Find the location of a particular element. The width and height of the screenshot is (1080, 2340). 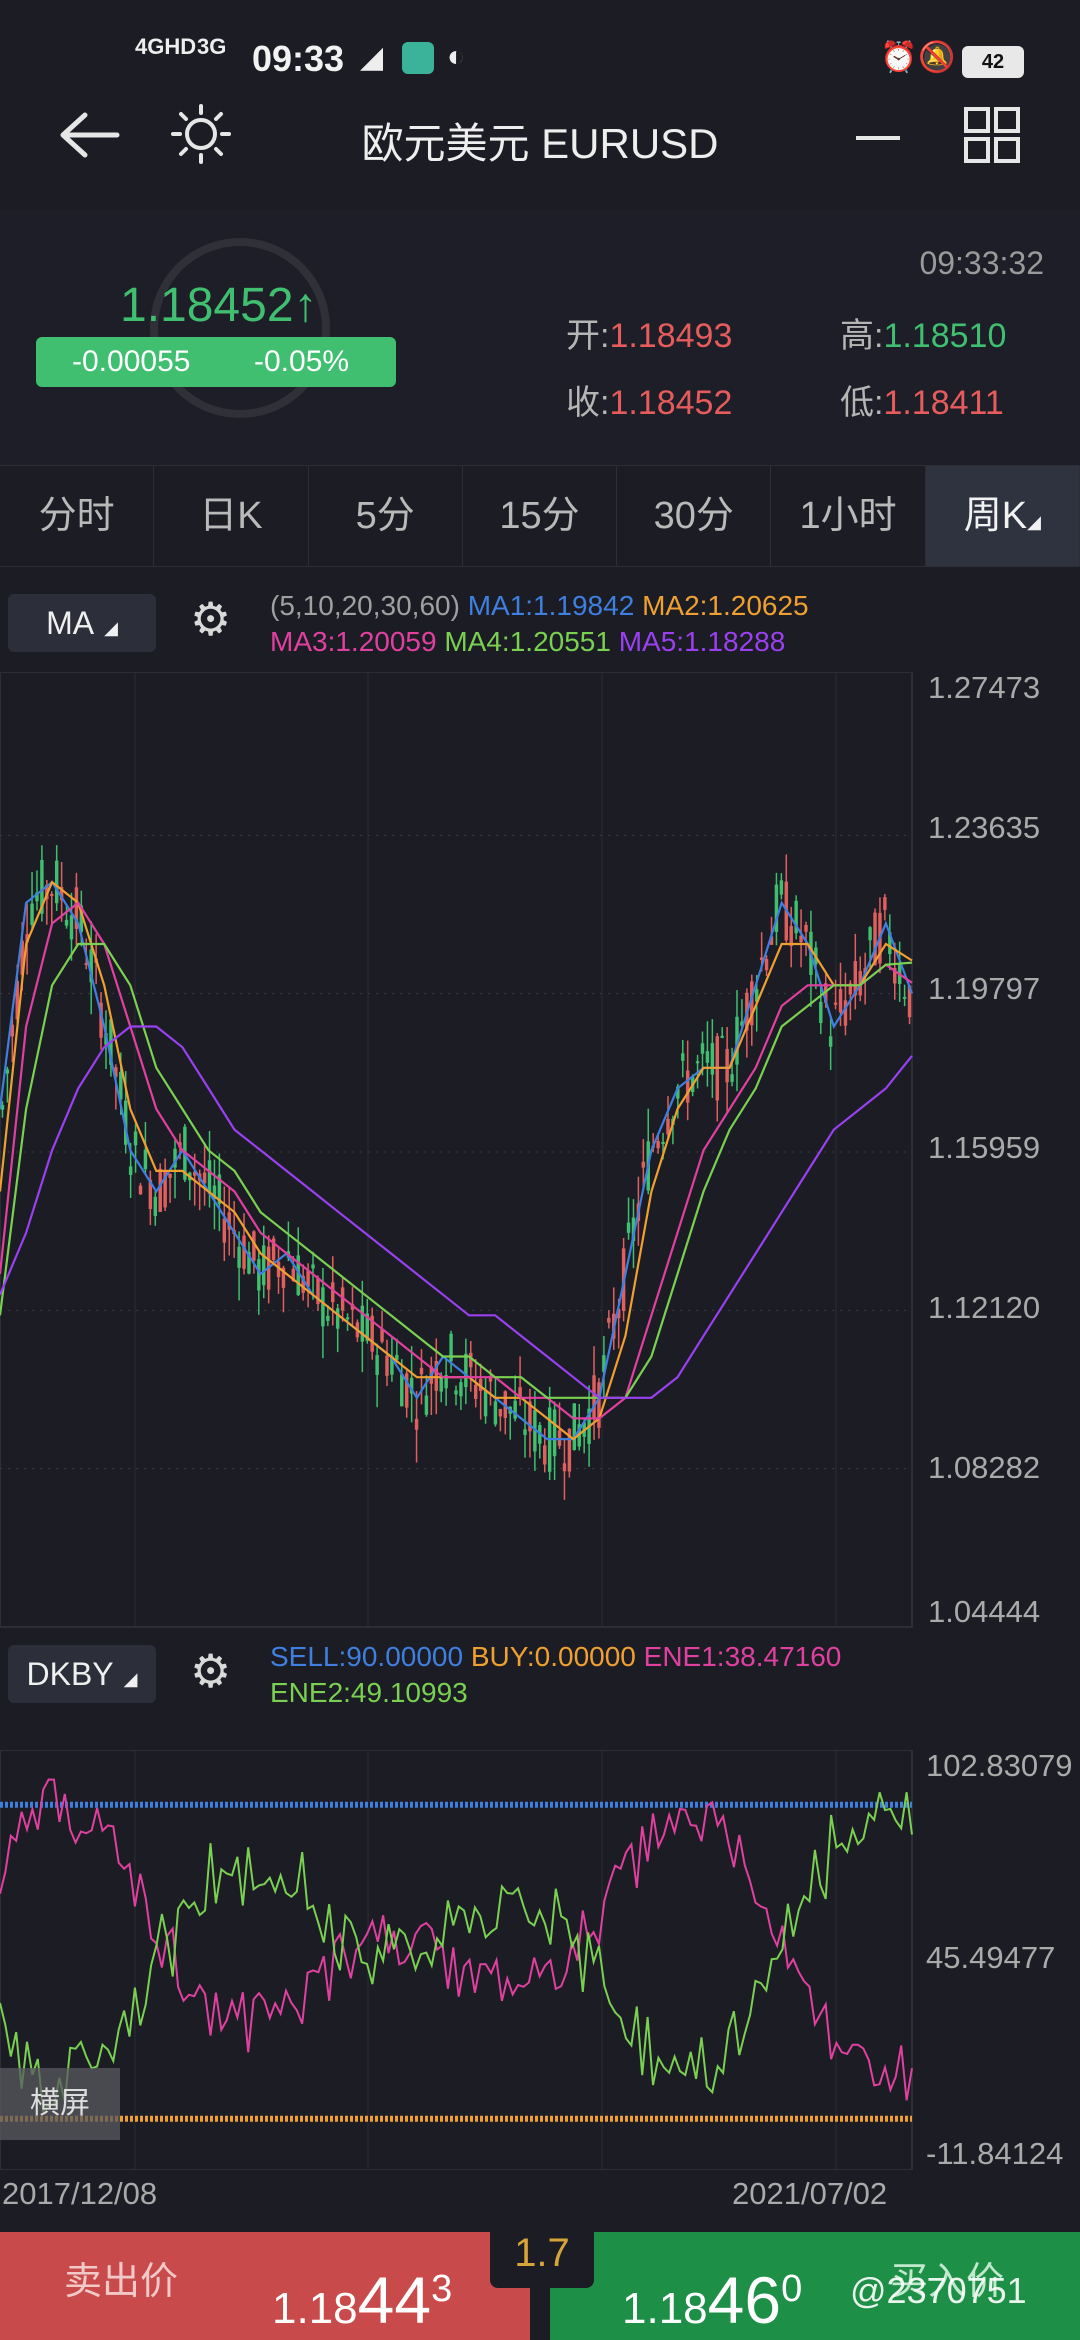

status-time: 09:33 is located at coordinates (298, 58).